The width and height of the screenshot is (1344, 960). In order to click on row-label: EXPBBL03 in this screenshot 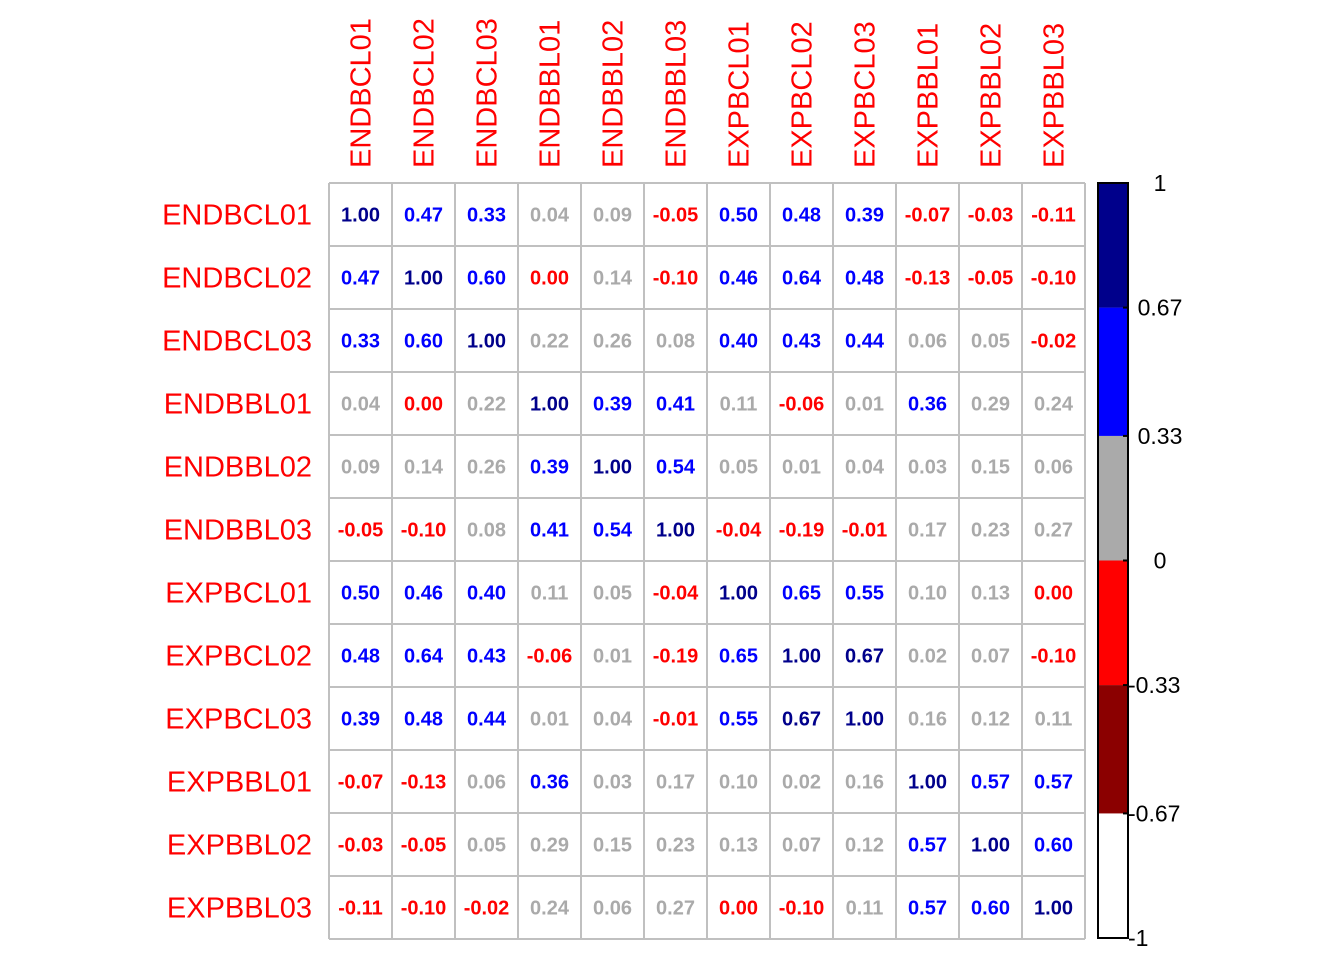, I will do `click(239, 909)`.